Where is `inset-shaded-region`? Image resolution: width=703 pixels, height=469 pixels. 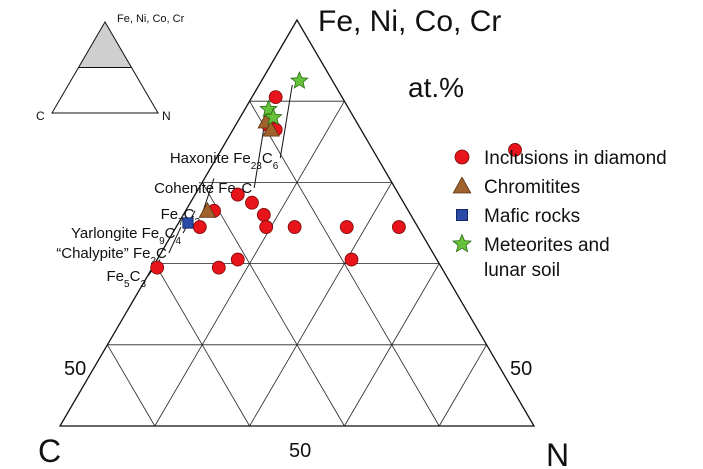 inset-shaded-region is located at coordinates (105, 45).